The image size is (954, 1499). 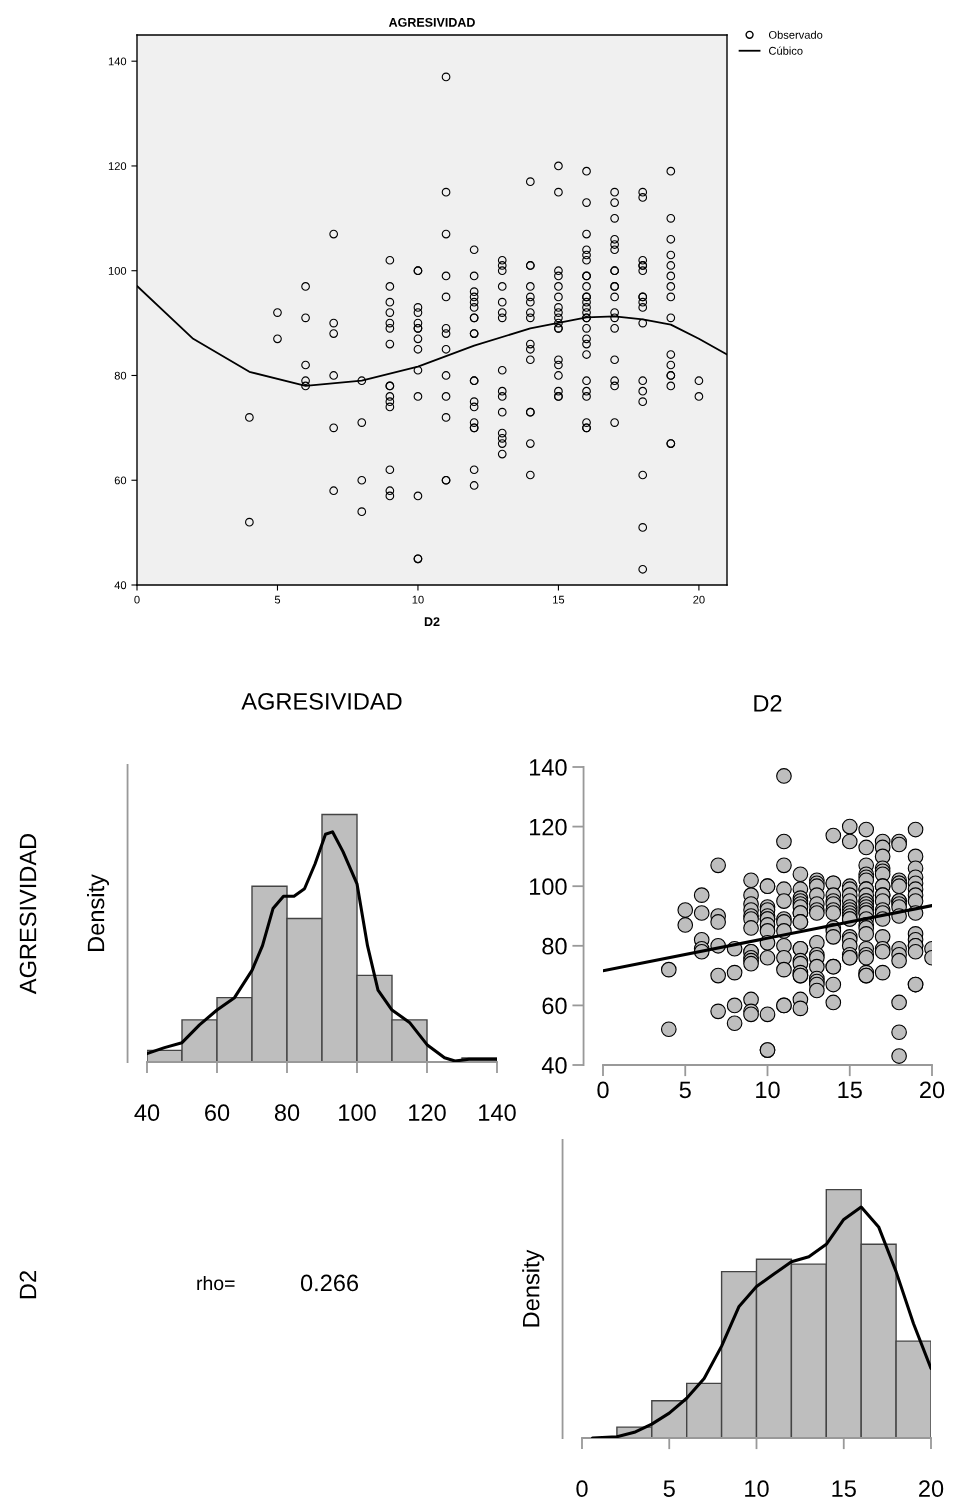 What do you see at coordinates (28, 914) in the screenshot?
I see `text: AGRESIVIDAD` at bounding box center [28, 914].